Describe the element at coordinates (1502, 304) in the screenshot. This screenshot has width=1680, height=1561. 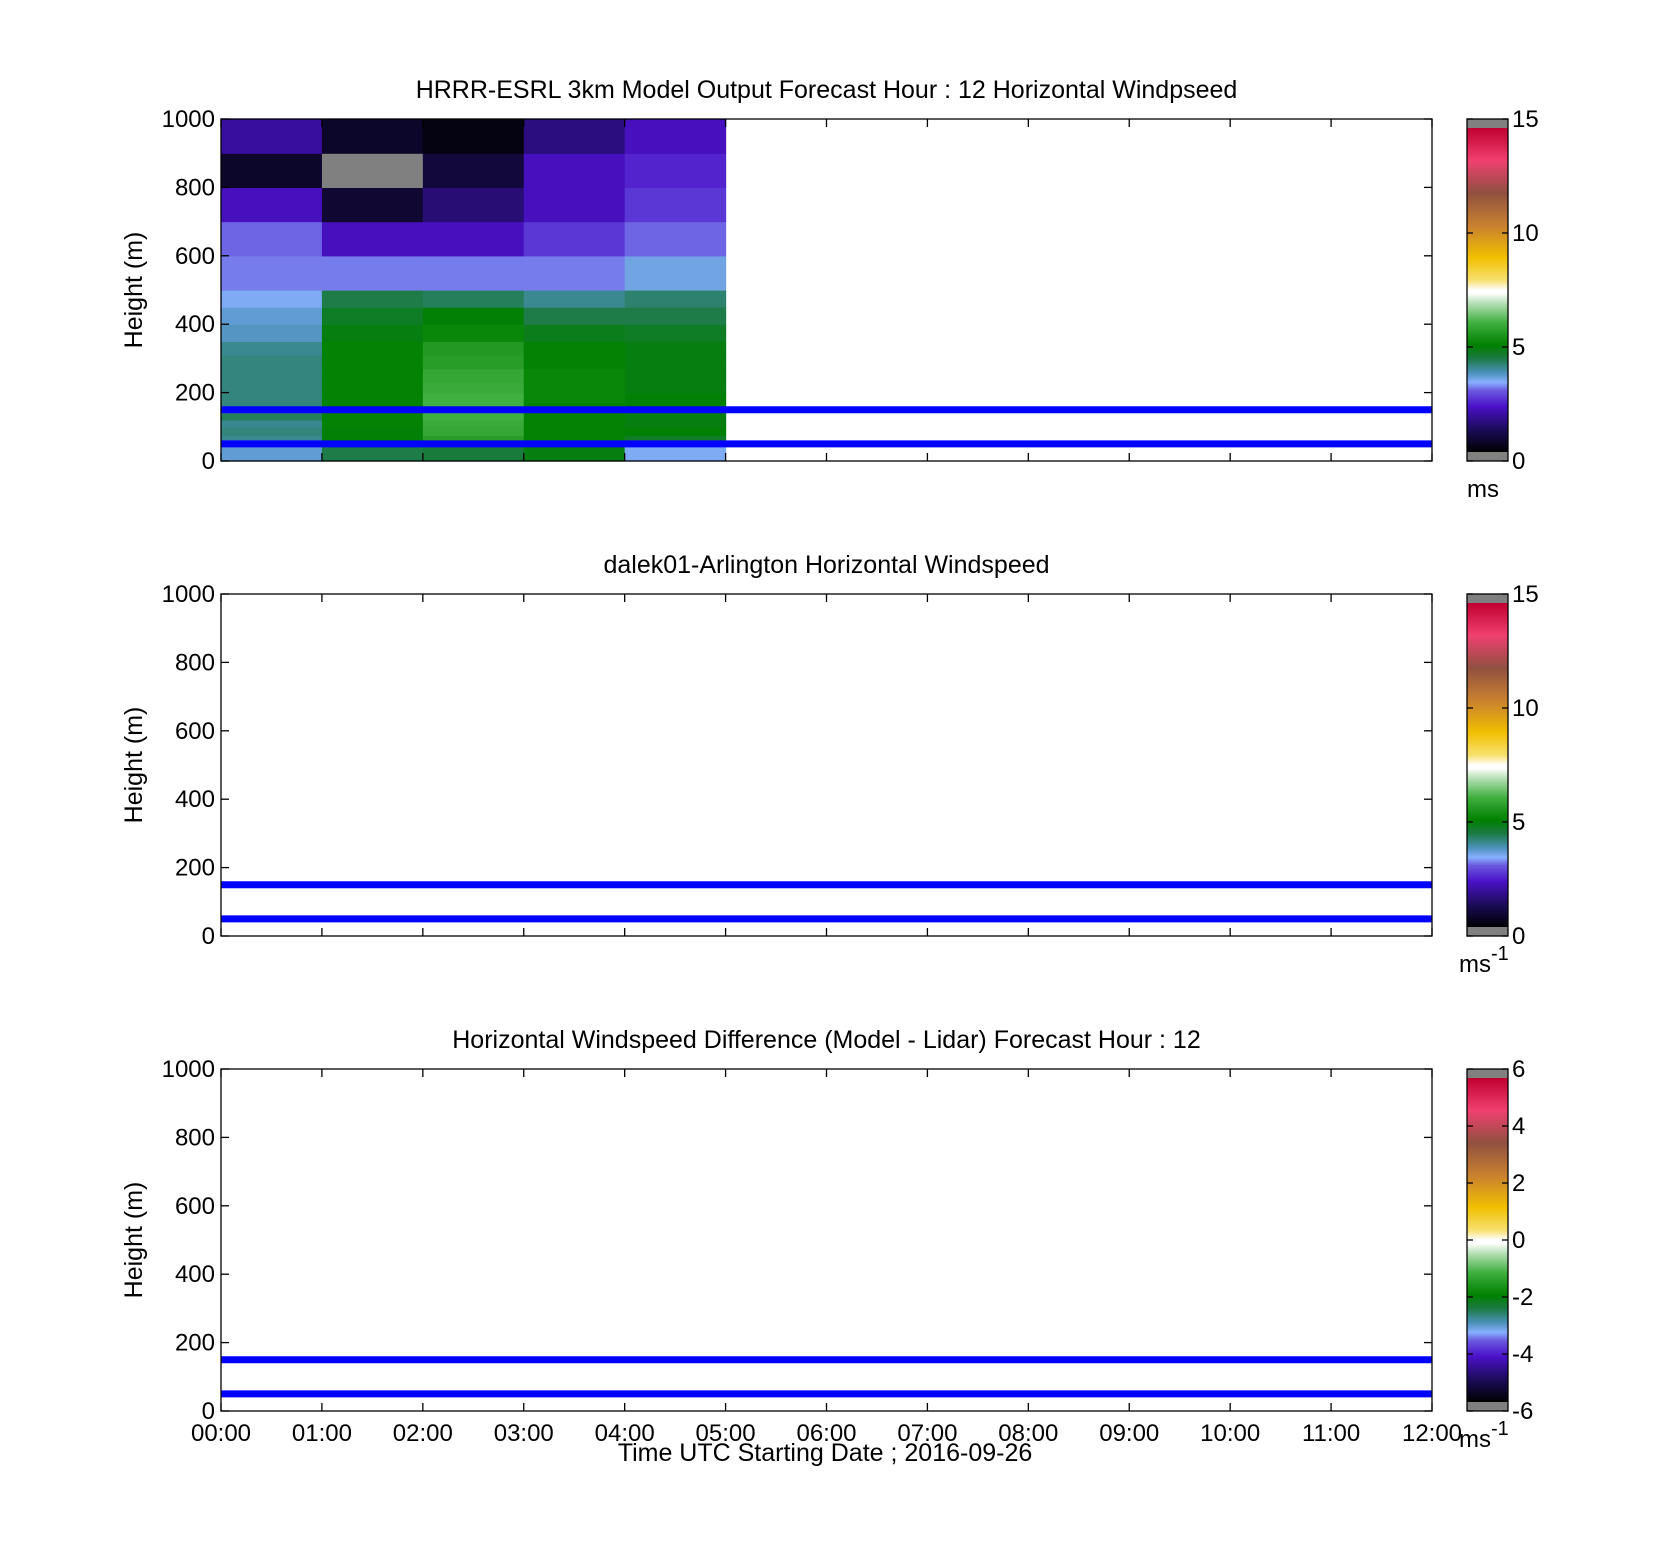
I see `colorbar: 0 5 10 15 ms` at that location.